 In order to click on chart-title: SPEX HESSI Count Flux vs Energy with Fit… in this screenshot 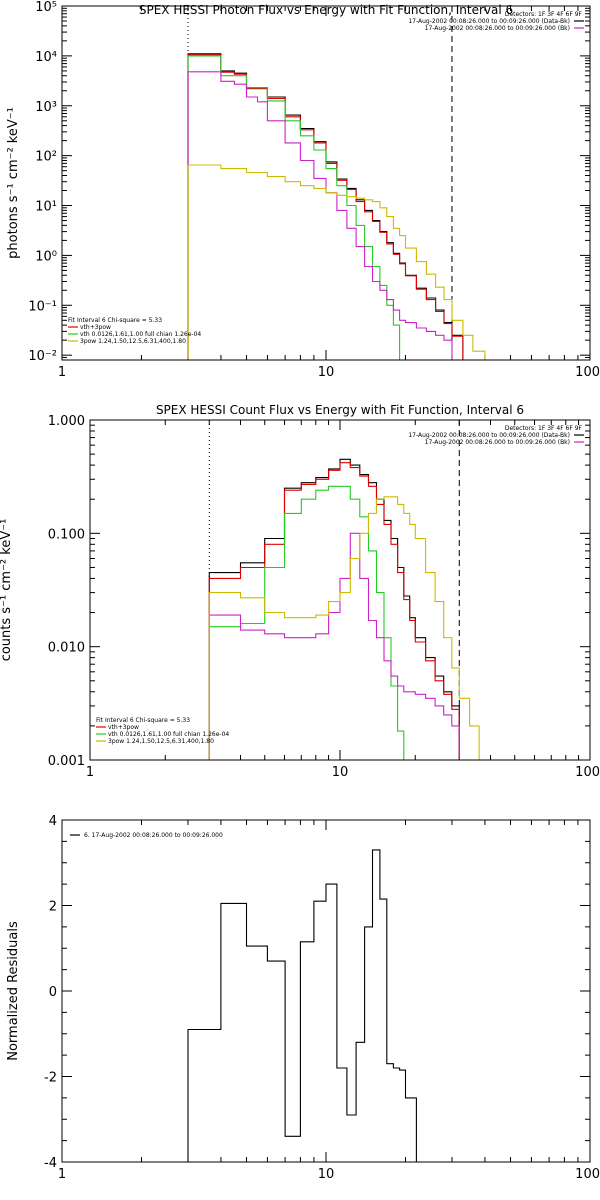, I will do `click(340, 410)`.